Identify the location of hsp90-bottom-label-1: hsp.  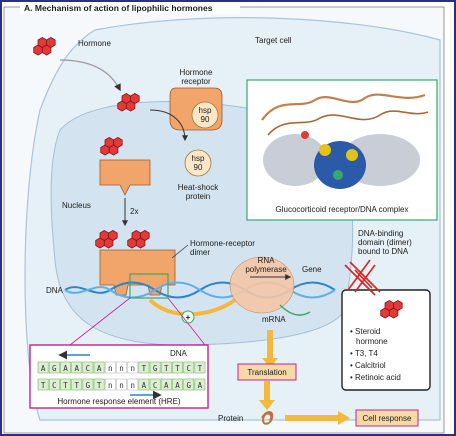
(198, 158).